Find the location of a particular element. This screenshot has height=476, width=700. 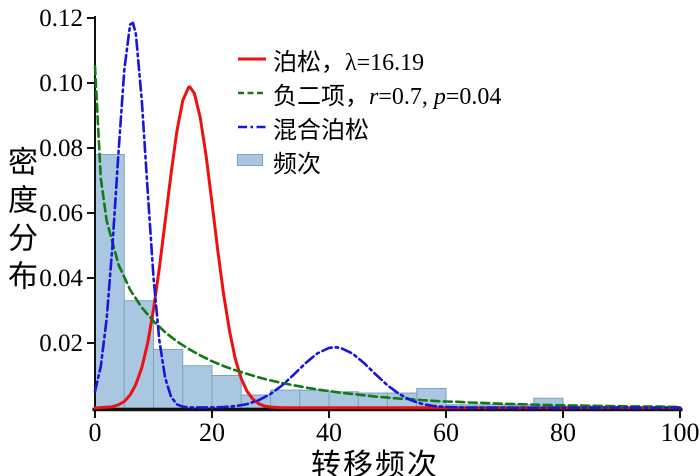

legend-line-sample-mixed-poisson is located at coordinates (252, 127).